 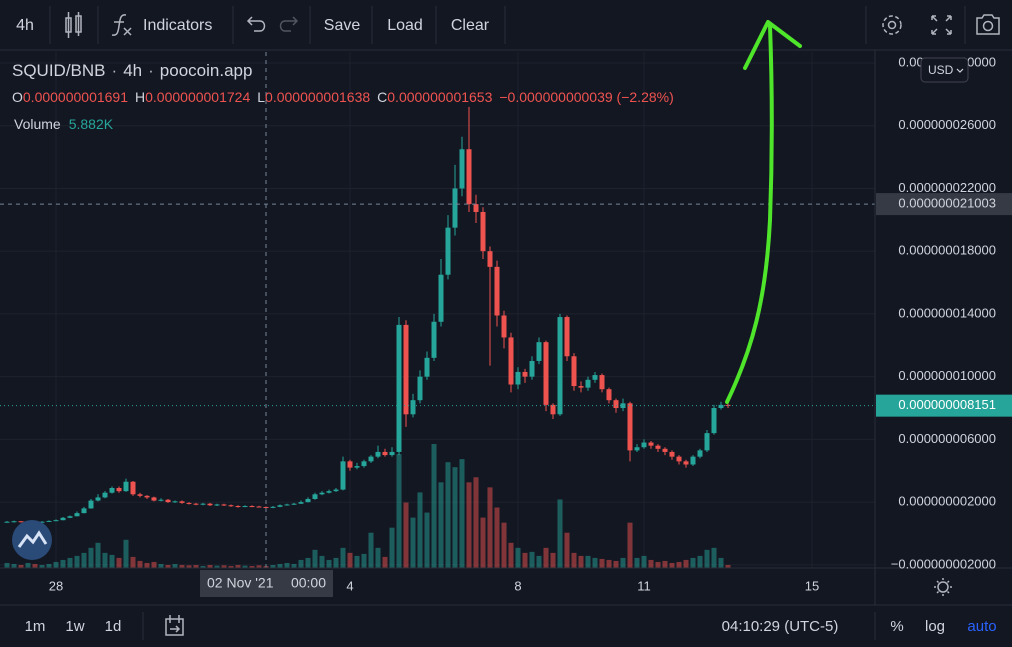 I want to click on range-button: 1m, so click(x=35, y=626).